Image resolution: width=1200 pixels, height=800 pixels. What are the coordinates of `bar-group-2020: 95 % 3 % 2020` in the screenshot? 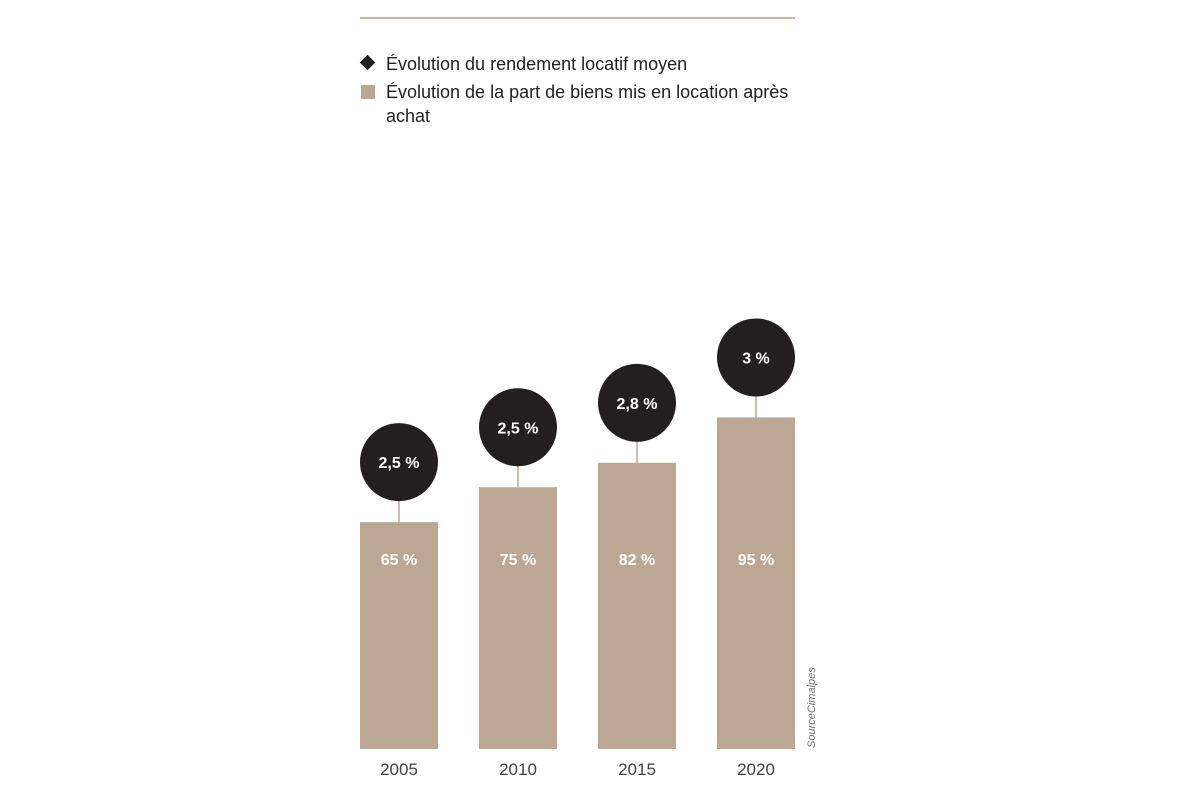 It's located at (756, 548).